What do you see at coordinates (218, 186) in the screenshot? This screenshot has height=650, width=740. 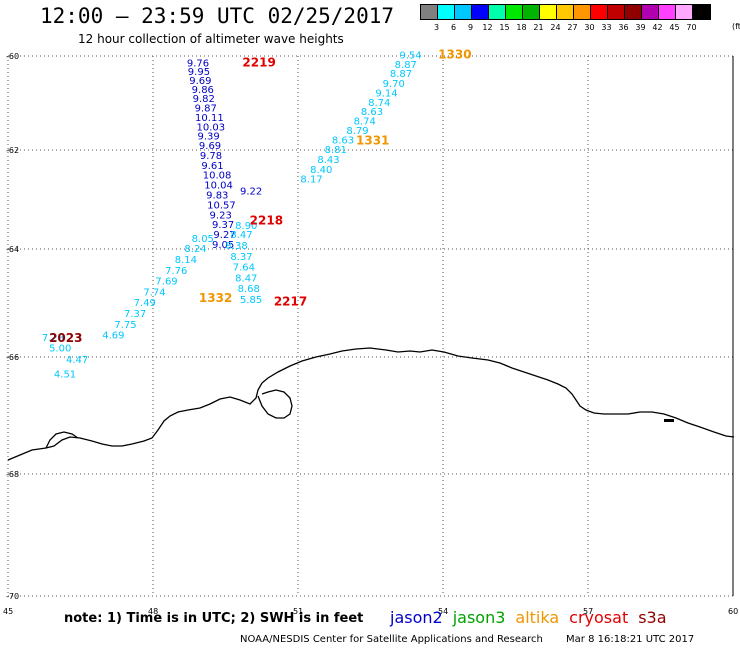 I see `swh-value-label: 10.04` at bounding box center [218, 186].